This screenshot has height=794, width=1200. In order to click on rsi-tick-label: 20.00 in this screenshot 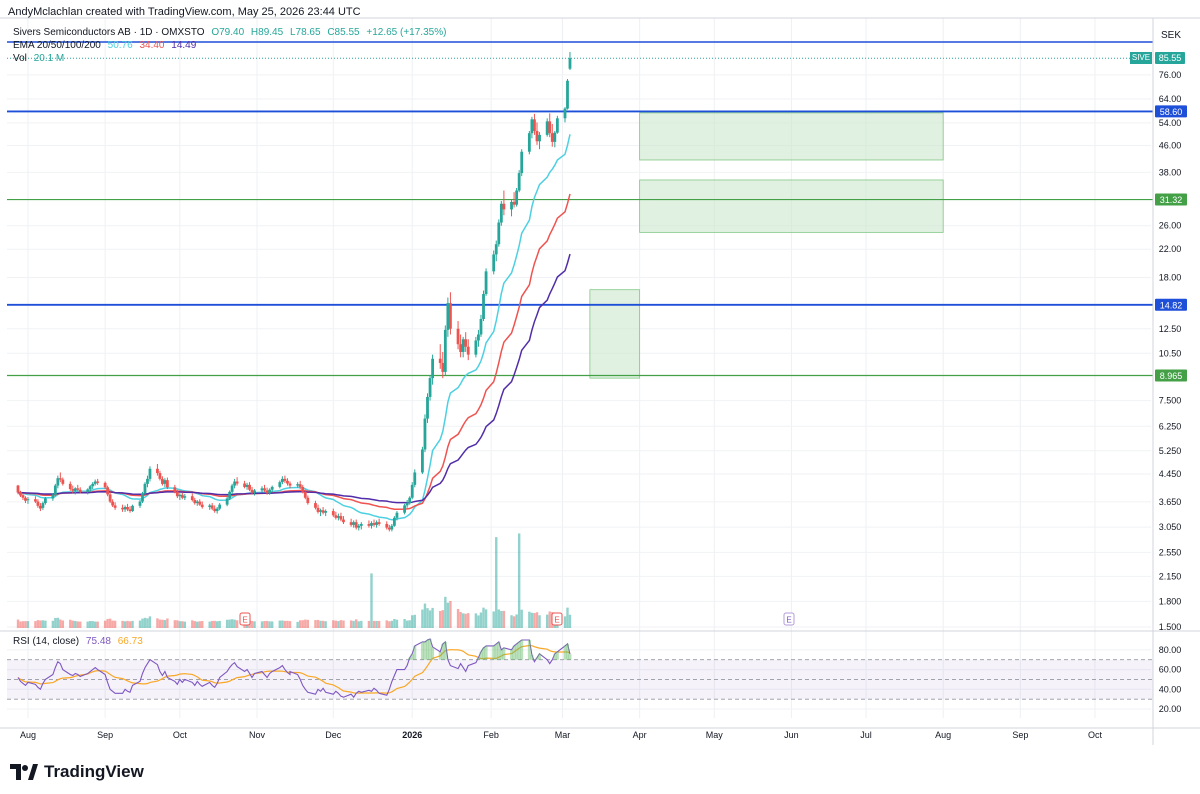, I will do `click(1170, 709)`.